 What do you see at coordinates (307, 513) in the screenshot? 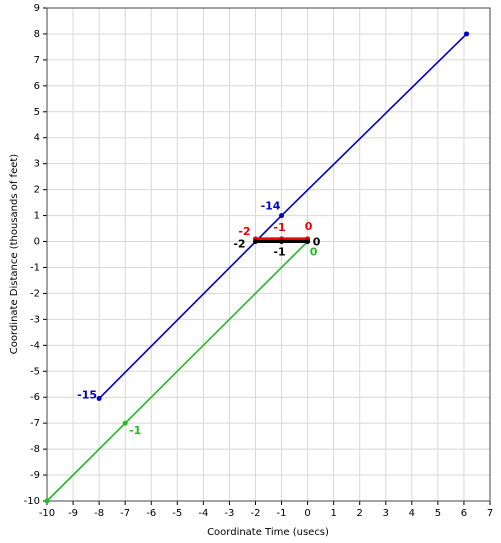
I see `x-tick-label: 0` at bounding box center [307, 513].